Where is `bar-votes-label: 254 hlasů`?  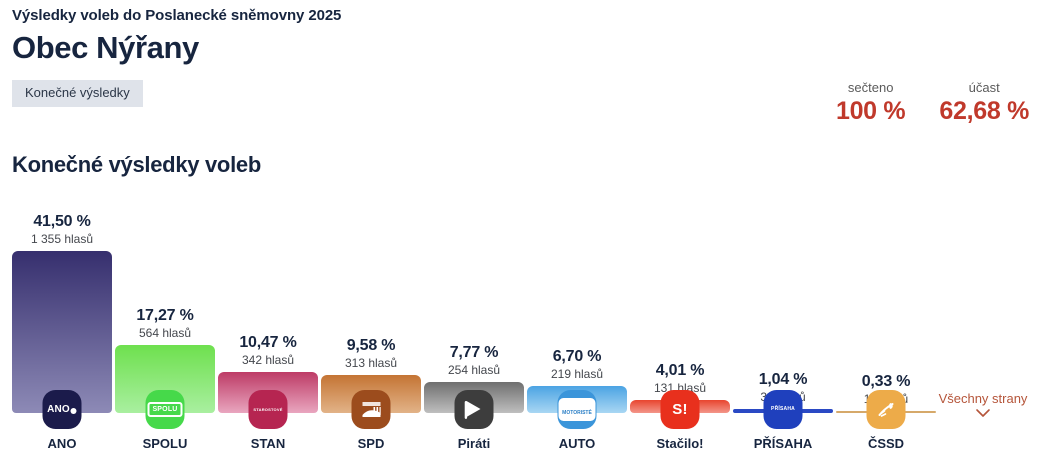
bar-votes-label: 254 hlasů is located at coordinates (474, 370).